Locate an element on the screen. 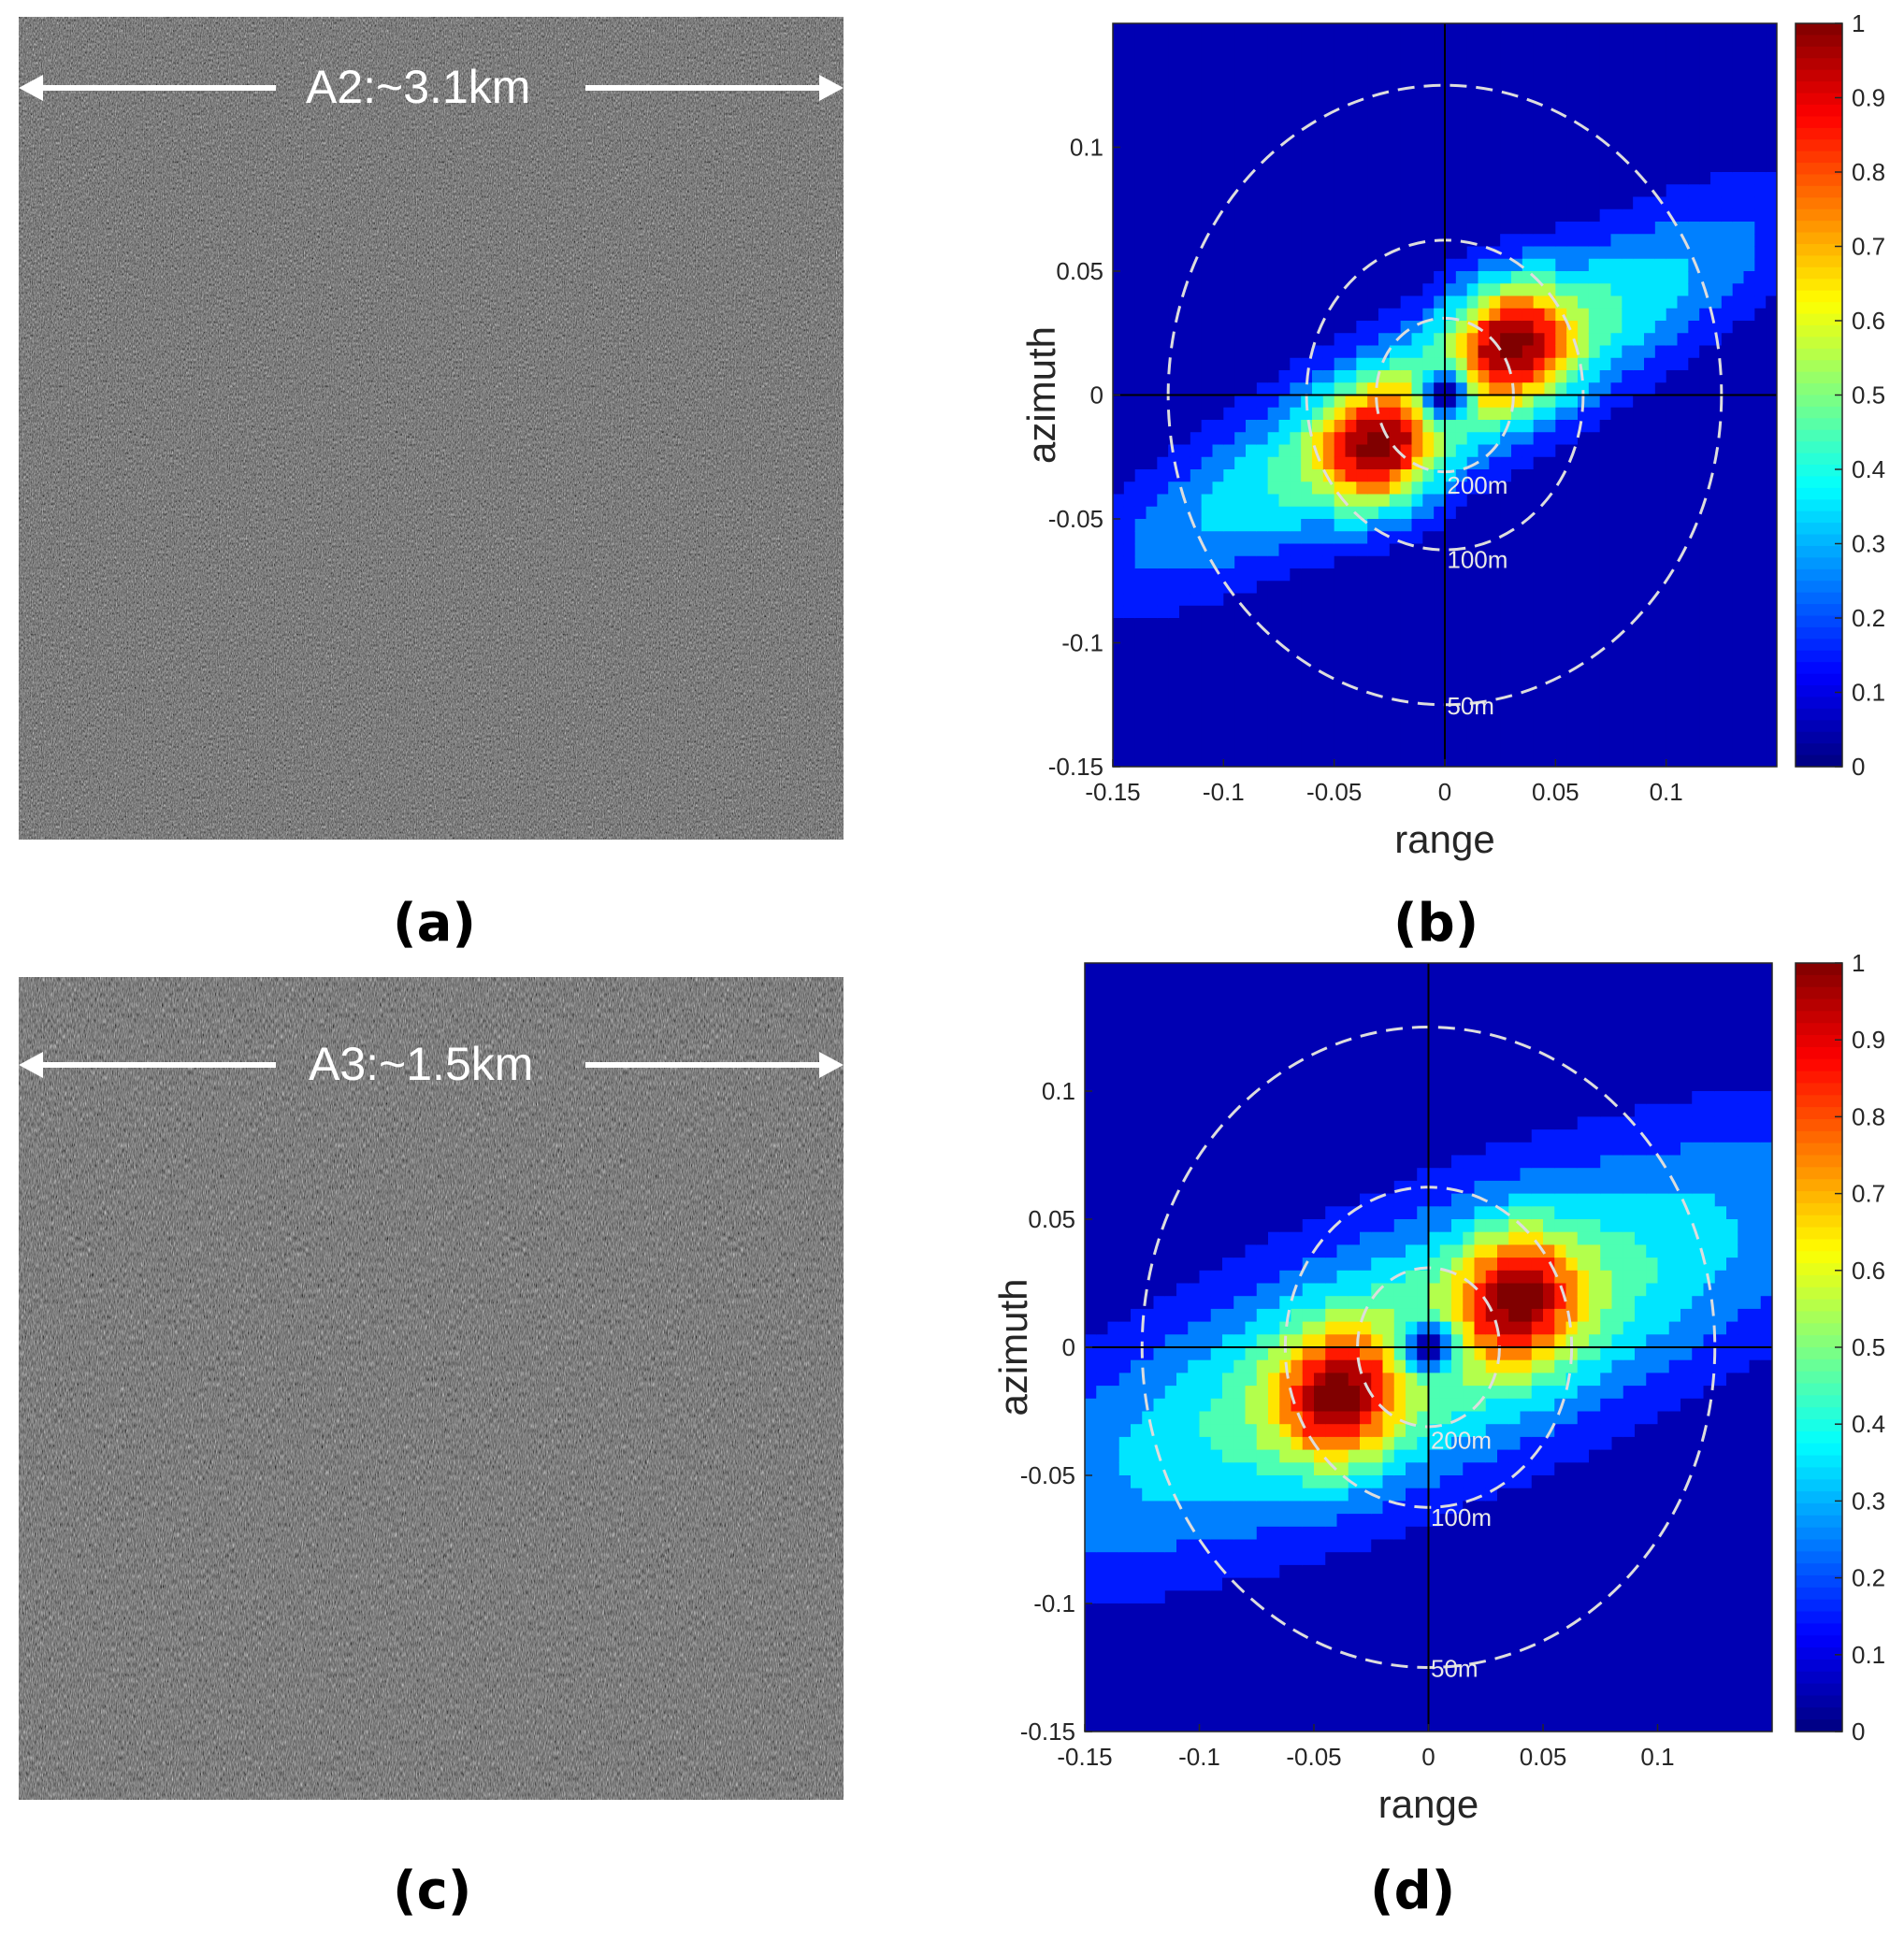 Image resolution: width=1904 pixels, height=1955 pixels. colorbar-segment is located at coordinates (1819, 285).